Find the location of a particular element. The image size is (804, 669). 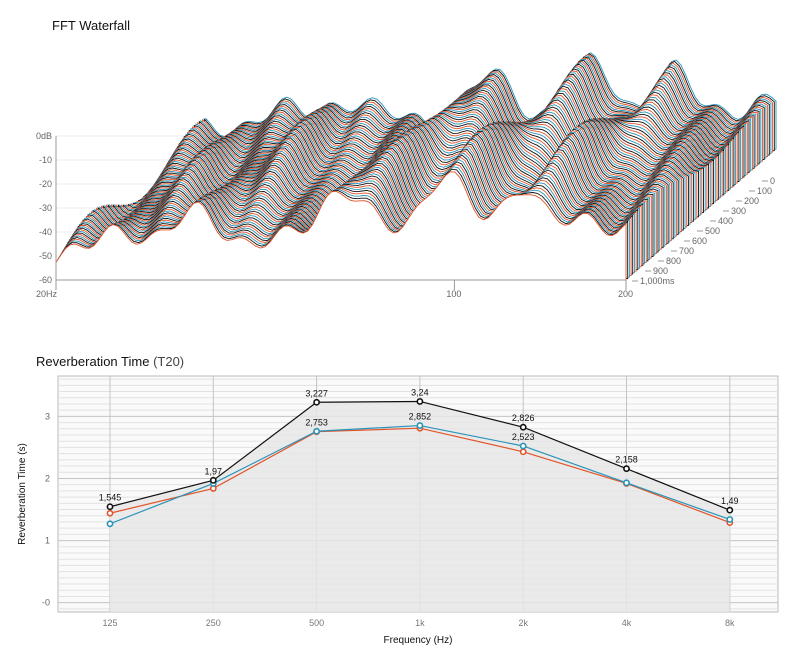

rt-y-tick-label: 3 is located at coordinates (47, 416).